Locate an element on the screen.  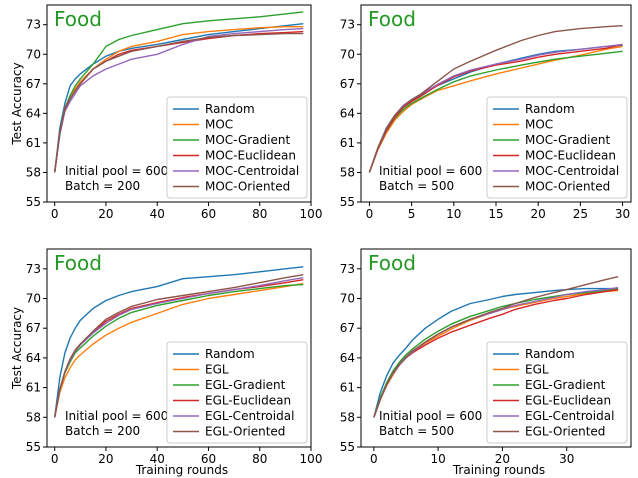
series-line-random is located at coordinates (179, 342).